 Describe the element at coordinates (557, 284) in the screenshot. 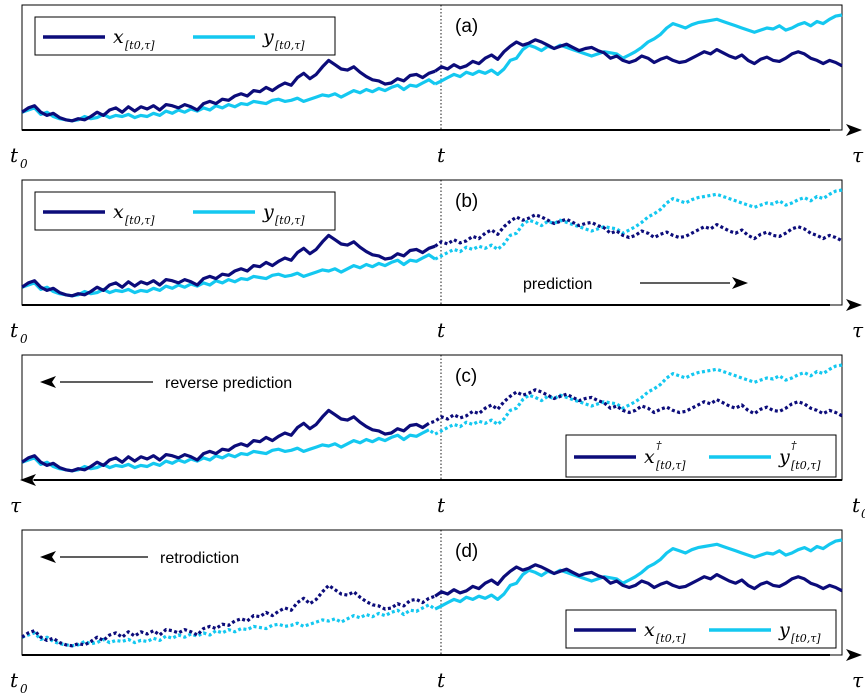

I see `annotation-text: prediction` at that location.